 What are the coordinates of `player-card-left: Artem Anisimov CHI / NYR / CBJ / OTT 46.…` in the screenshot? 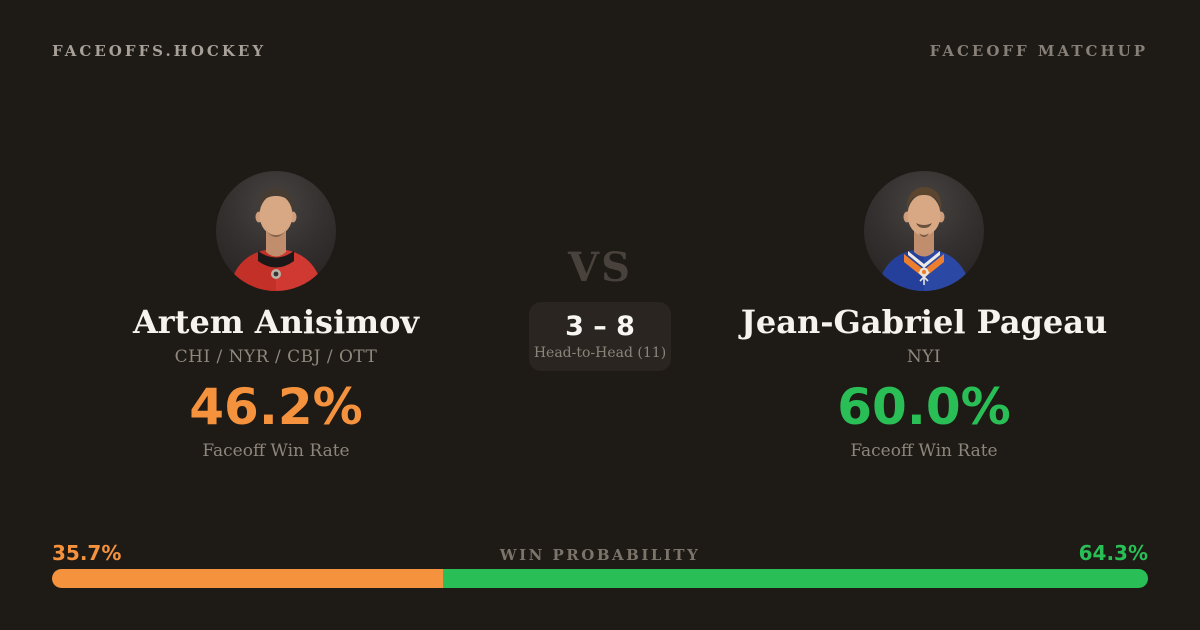 It's located at (276, 316).